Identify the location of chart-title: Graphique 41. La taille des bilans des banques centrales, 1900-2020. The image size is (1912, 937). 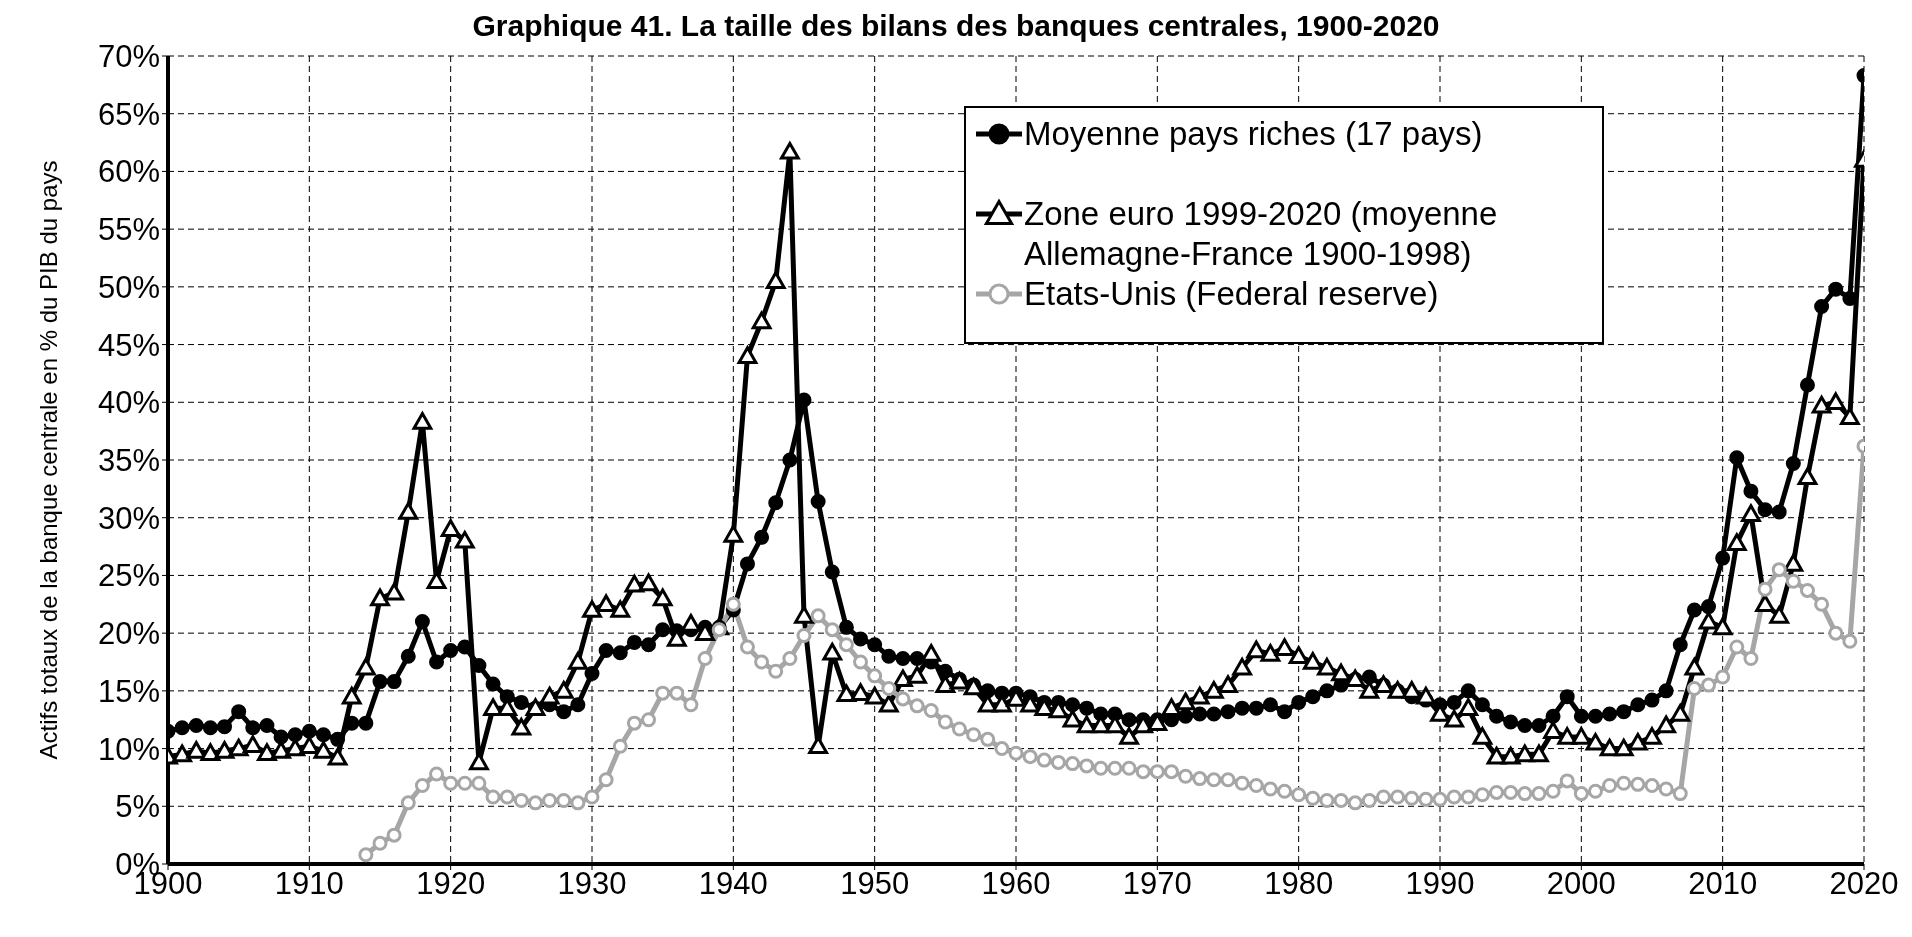
(956, 25).